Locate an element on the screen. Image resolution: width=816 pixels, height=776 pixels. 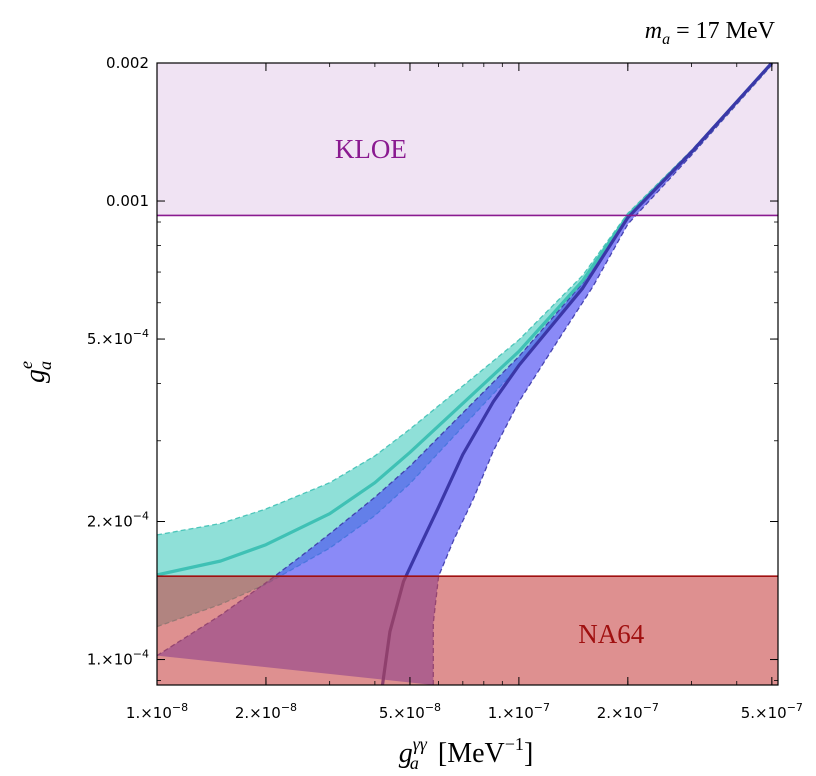
x-tick-label: 1.×10−7 is located at coordinates (519, 711).